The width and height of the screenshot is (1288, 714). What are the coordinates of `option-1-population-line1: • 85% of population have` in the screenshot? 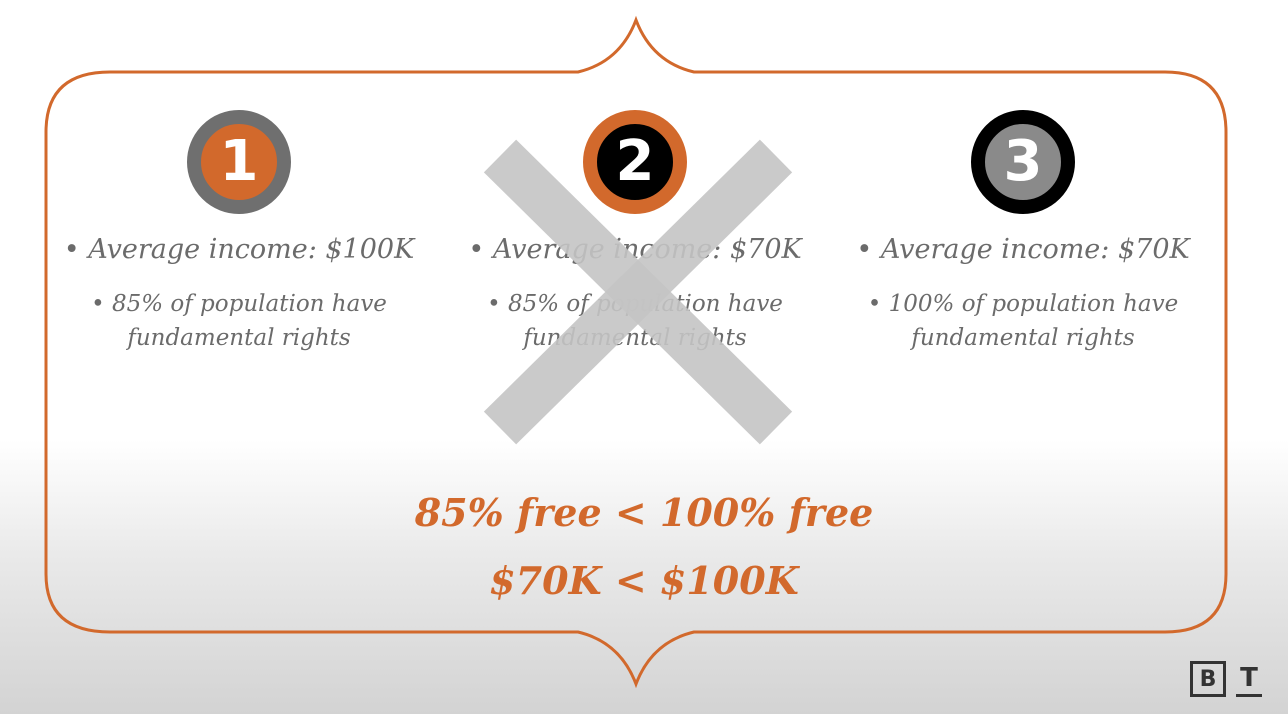 It's located at (239, 304).